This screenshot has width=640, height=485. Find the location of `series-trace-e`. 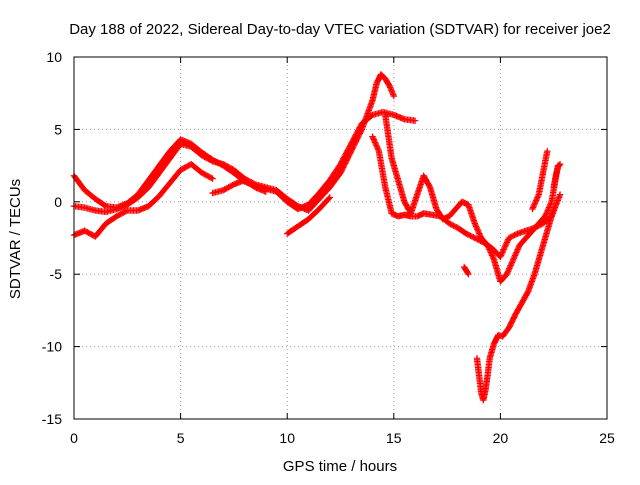

series-trace-e is located at coordinates (309, 215).